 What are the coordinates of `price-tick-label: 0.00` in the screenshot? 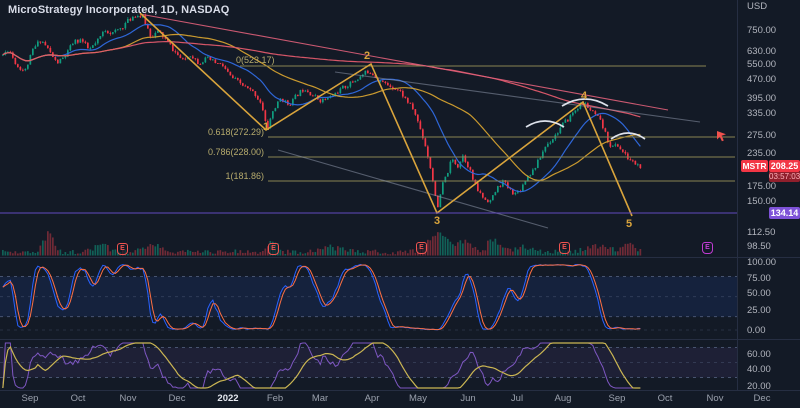 It's located at (756, 330).